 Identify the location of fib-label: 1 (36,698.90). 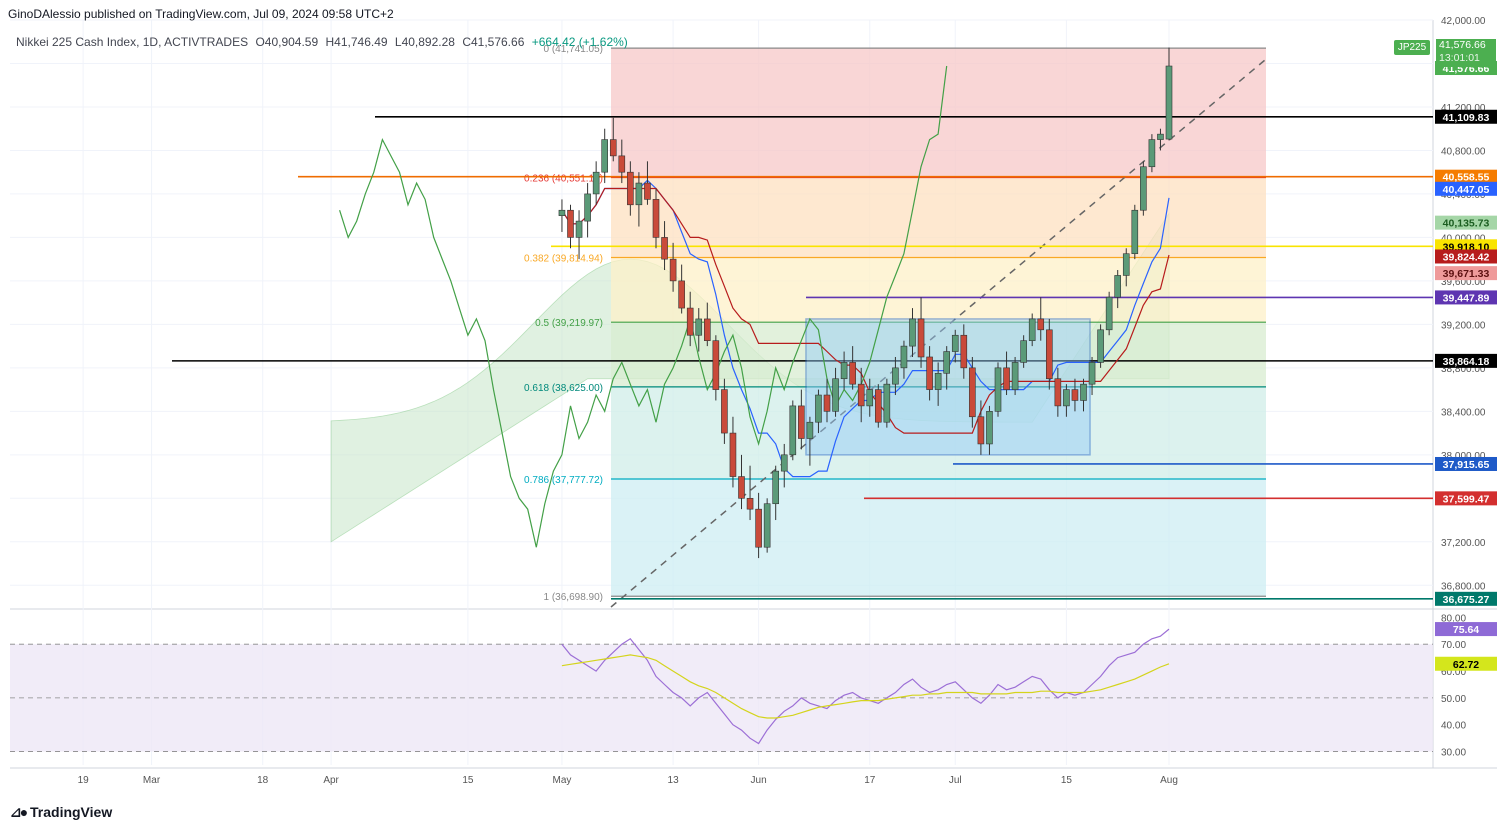
(574, 597).